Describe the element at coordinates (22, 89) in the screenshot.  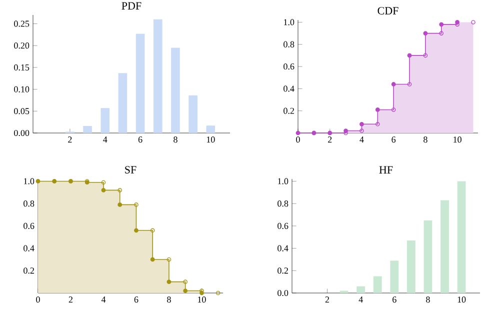
I see `y-tick-label: 0.10` at that location.